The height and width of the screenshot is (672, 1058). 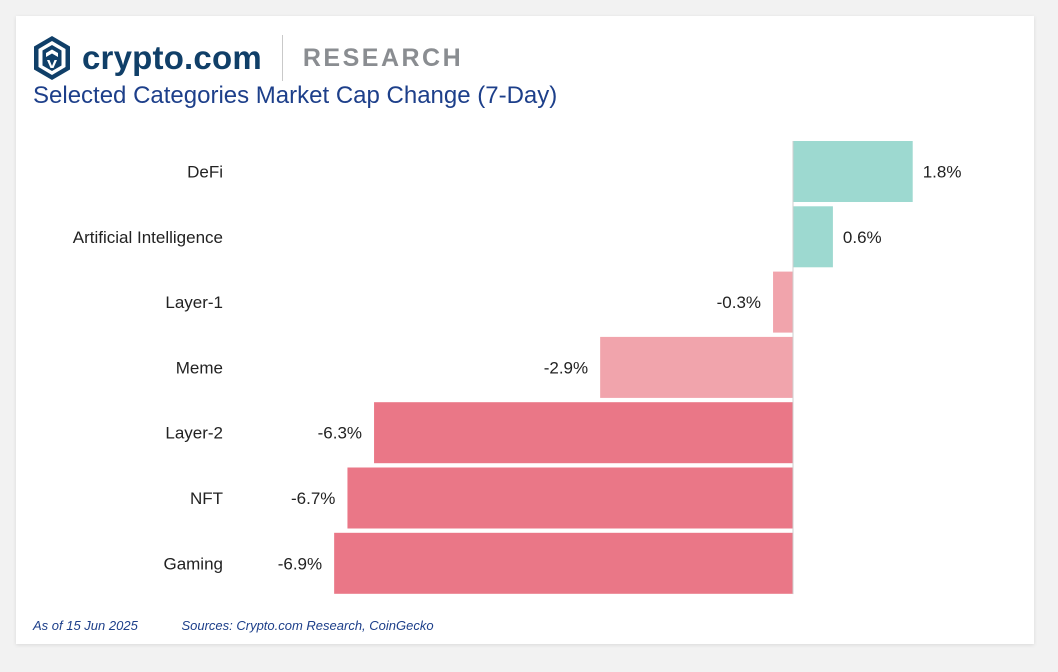 What do you see at coordinates (205, 172) in the screenshot?
I see `category-label: DeFi` at bounding box center [205, 172].